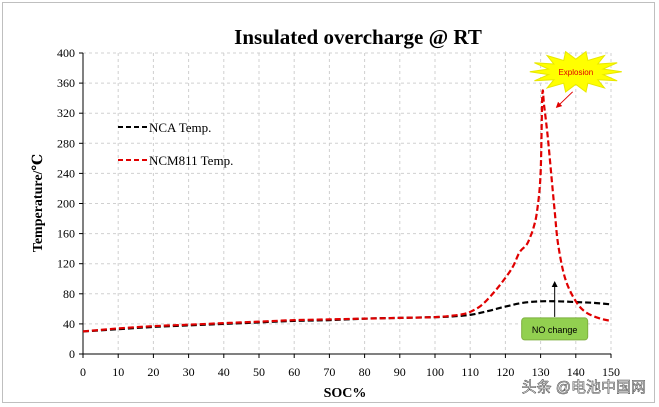 This screenshot has height=407, width=659. What do you see at coordinates (118, 372) in the screenshot?
I see `x-tick-label: 10` at bounding box center [118, 372].